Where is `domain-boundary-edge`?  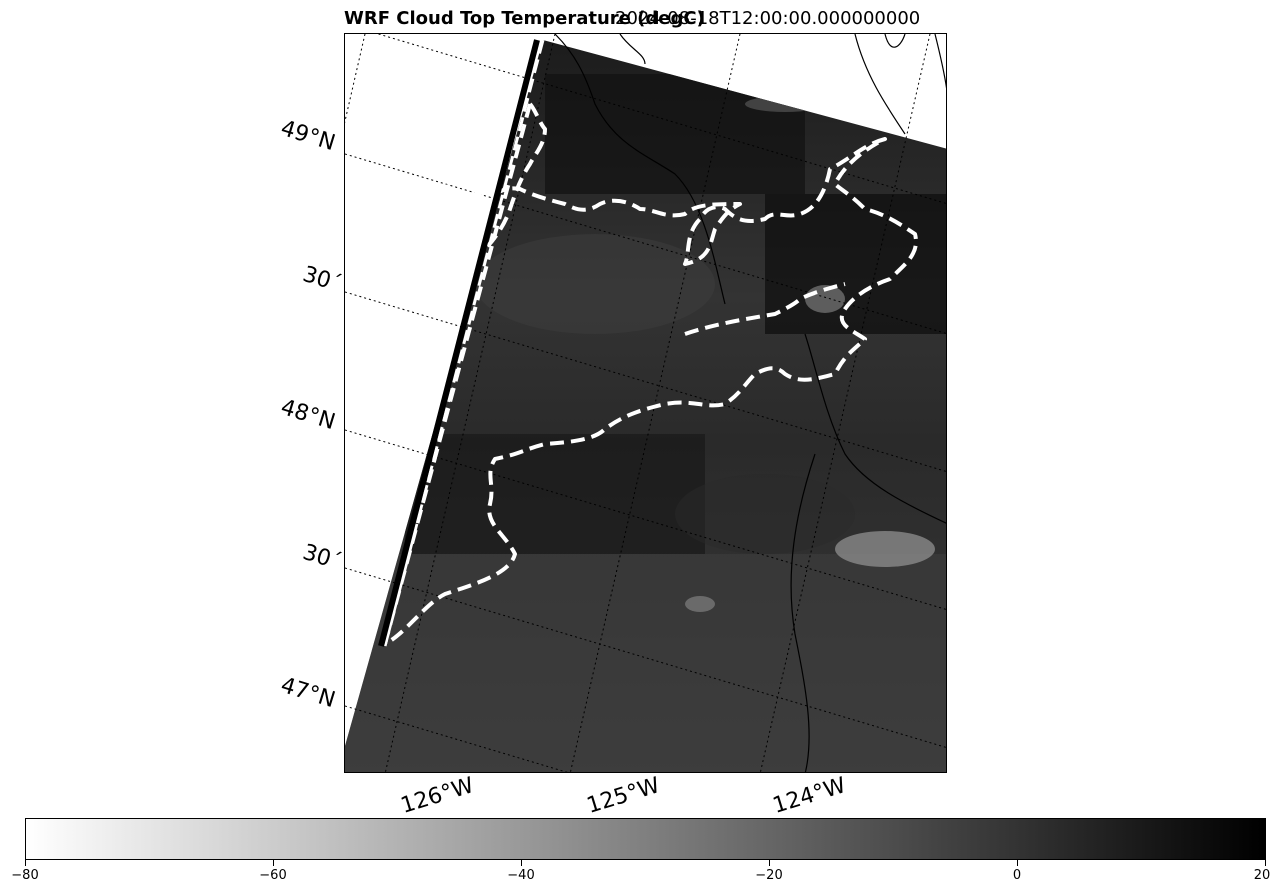 domain-boundary-edge is located at coordinates (459, 343).